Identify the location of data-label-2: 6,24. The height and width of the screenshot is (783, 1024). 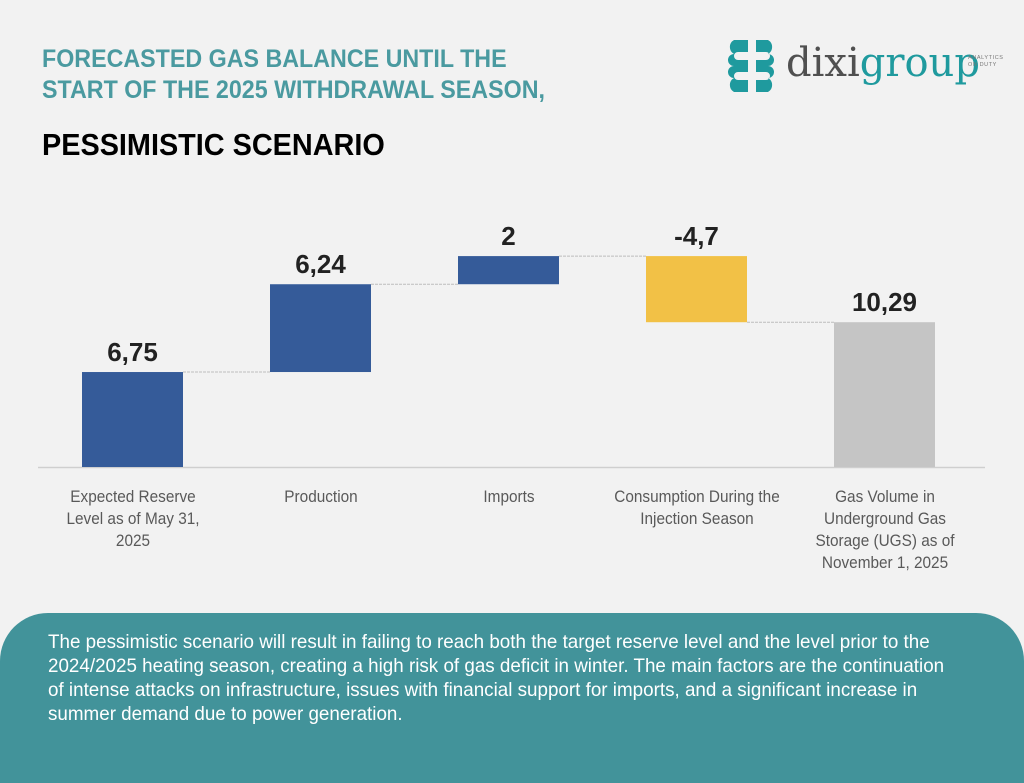
(320, 264).